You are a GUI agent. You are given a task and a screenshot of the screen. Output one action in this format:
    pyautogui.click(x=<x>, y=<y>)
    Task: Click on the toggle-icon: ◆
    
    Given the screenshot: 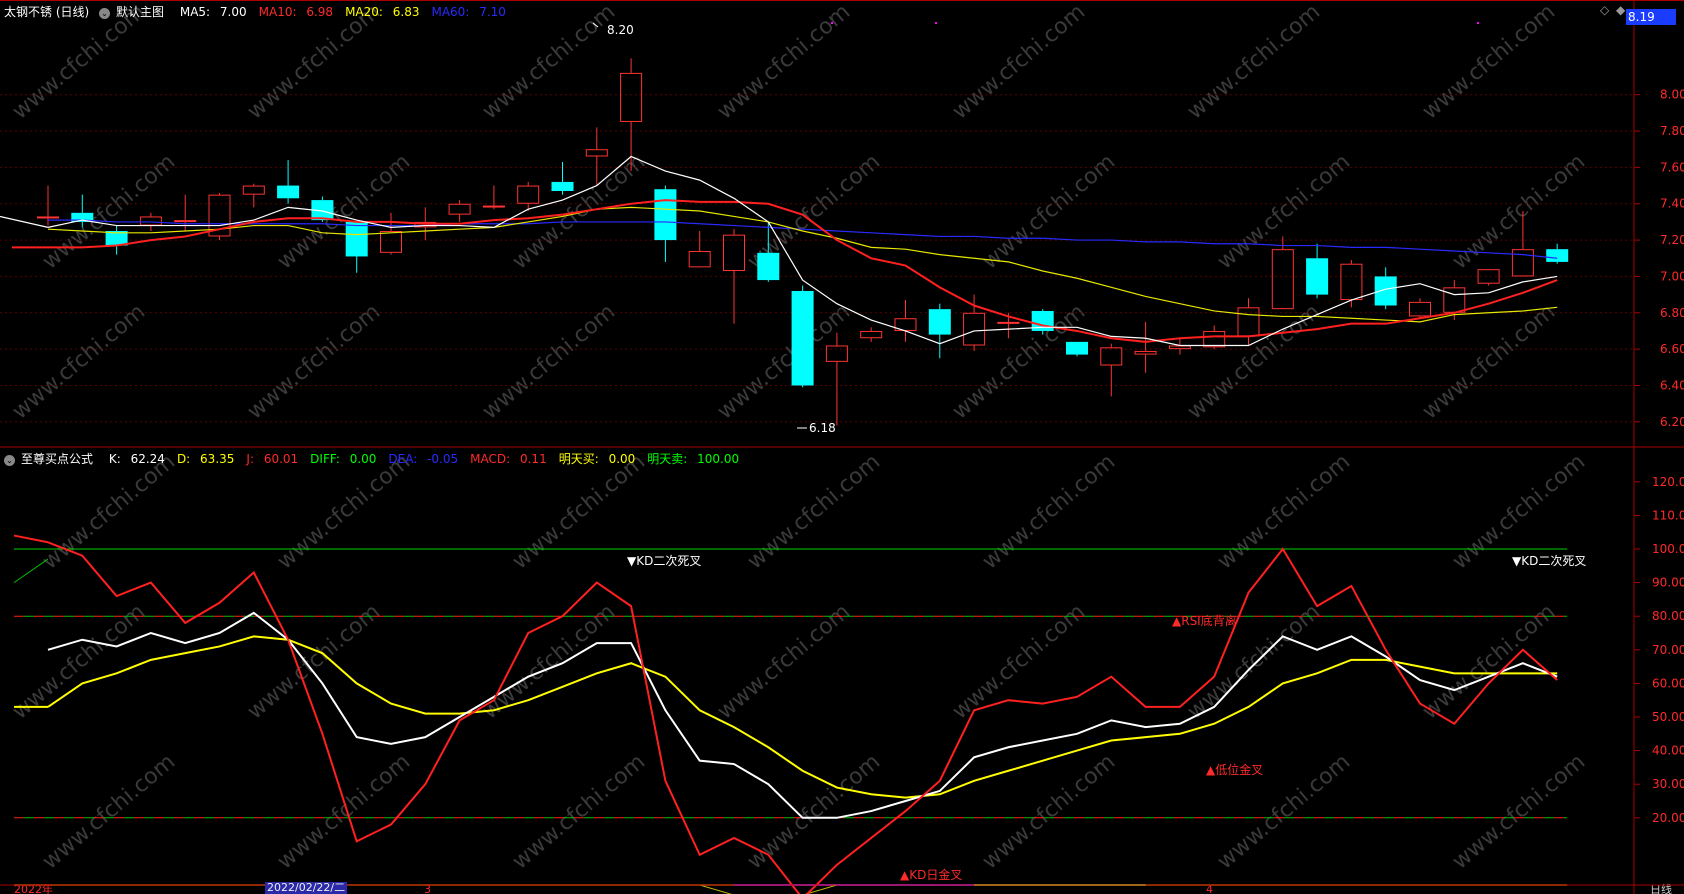 What is the action you would take?
    pyautogui.click(x=1621, y=10)
    